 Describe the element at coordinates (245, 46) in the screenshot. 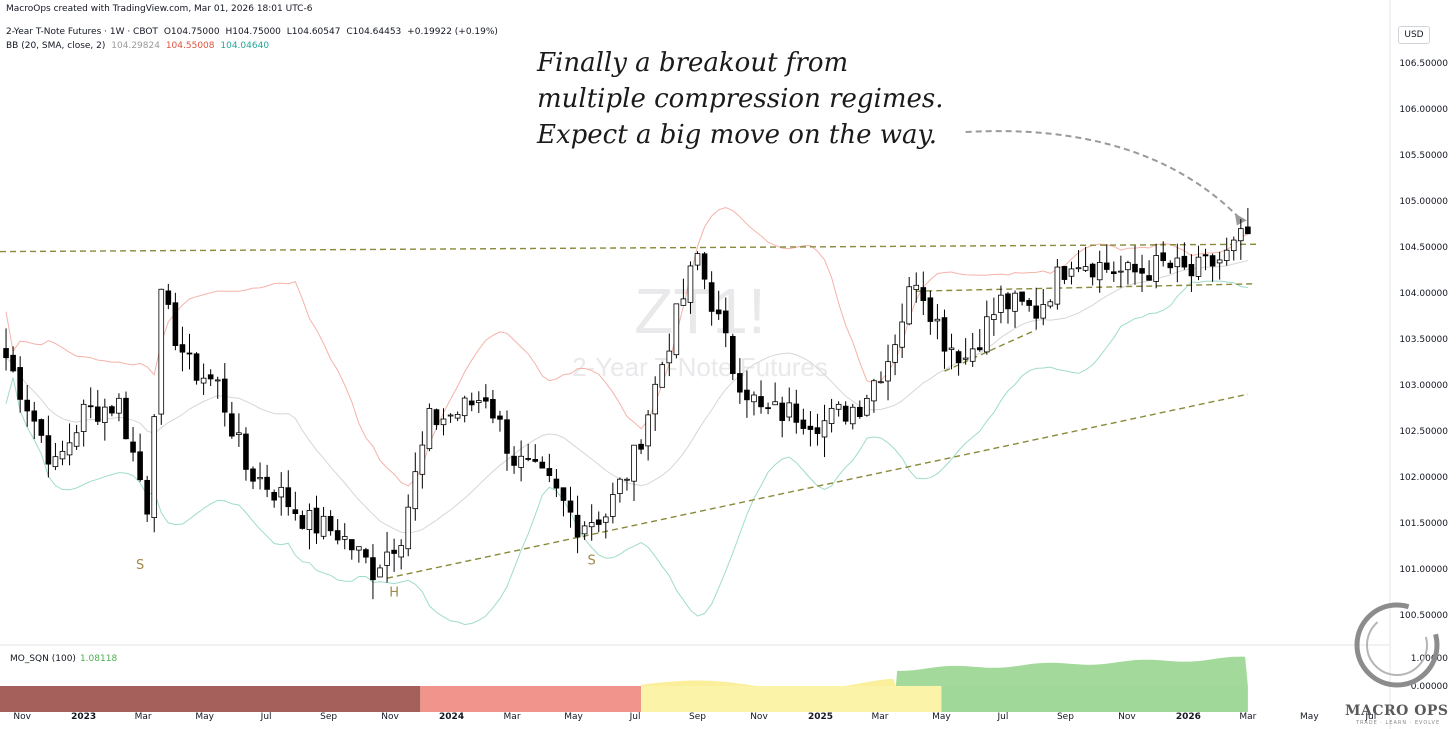

I see `bb-lower-value: 104.04640` at that location.